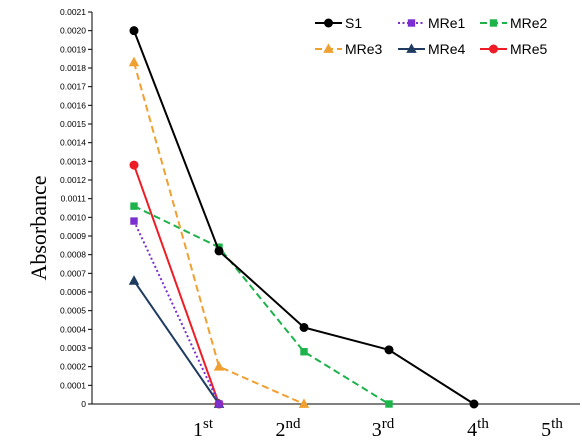 This screenshot has height=440, width=582. Describe the element at coordinates (411, 48) in the screenshot. I see `legend-mre4-marker` at that location.